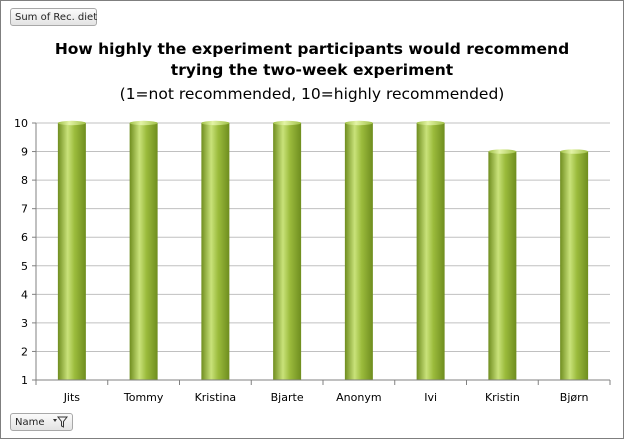 This screenshot has width=624, height=439. I want to click on bar-kristin, so click(502, 264).